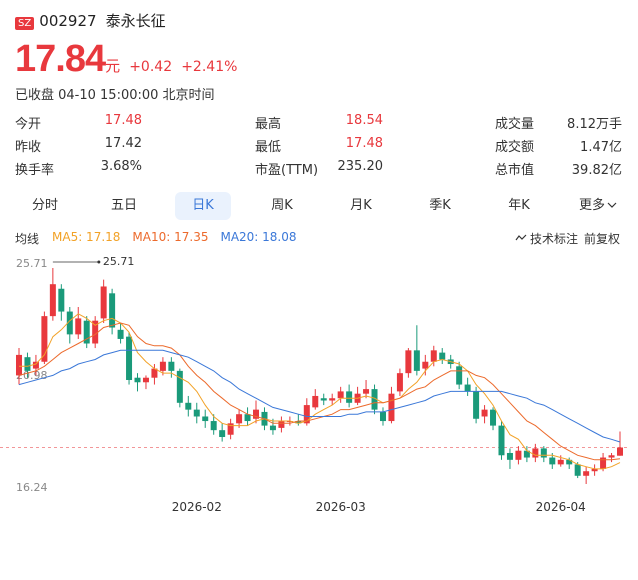  What do you see at coordinates (209, 67) in the screenshot?
I see `change-pct: +2.41%` at bounding box center [209, 67].